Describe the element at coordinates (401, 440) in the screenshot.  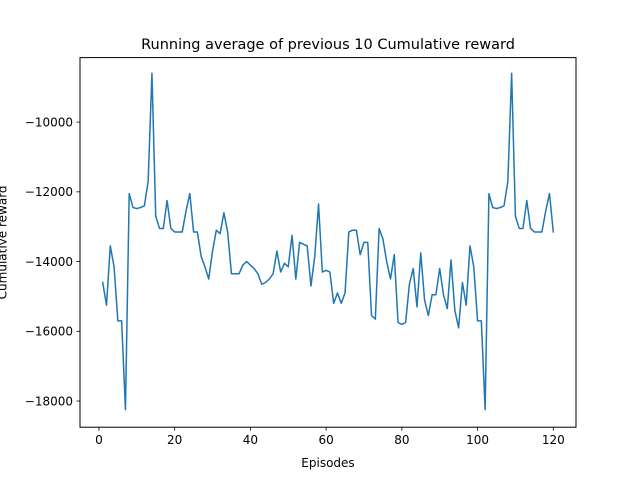
I see `x-tick-label: 80` at that location.